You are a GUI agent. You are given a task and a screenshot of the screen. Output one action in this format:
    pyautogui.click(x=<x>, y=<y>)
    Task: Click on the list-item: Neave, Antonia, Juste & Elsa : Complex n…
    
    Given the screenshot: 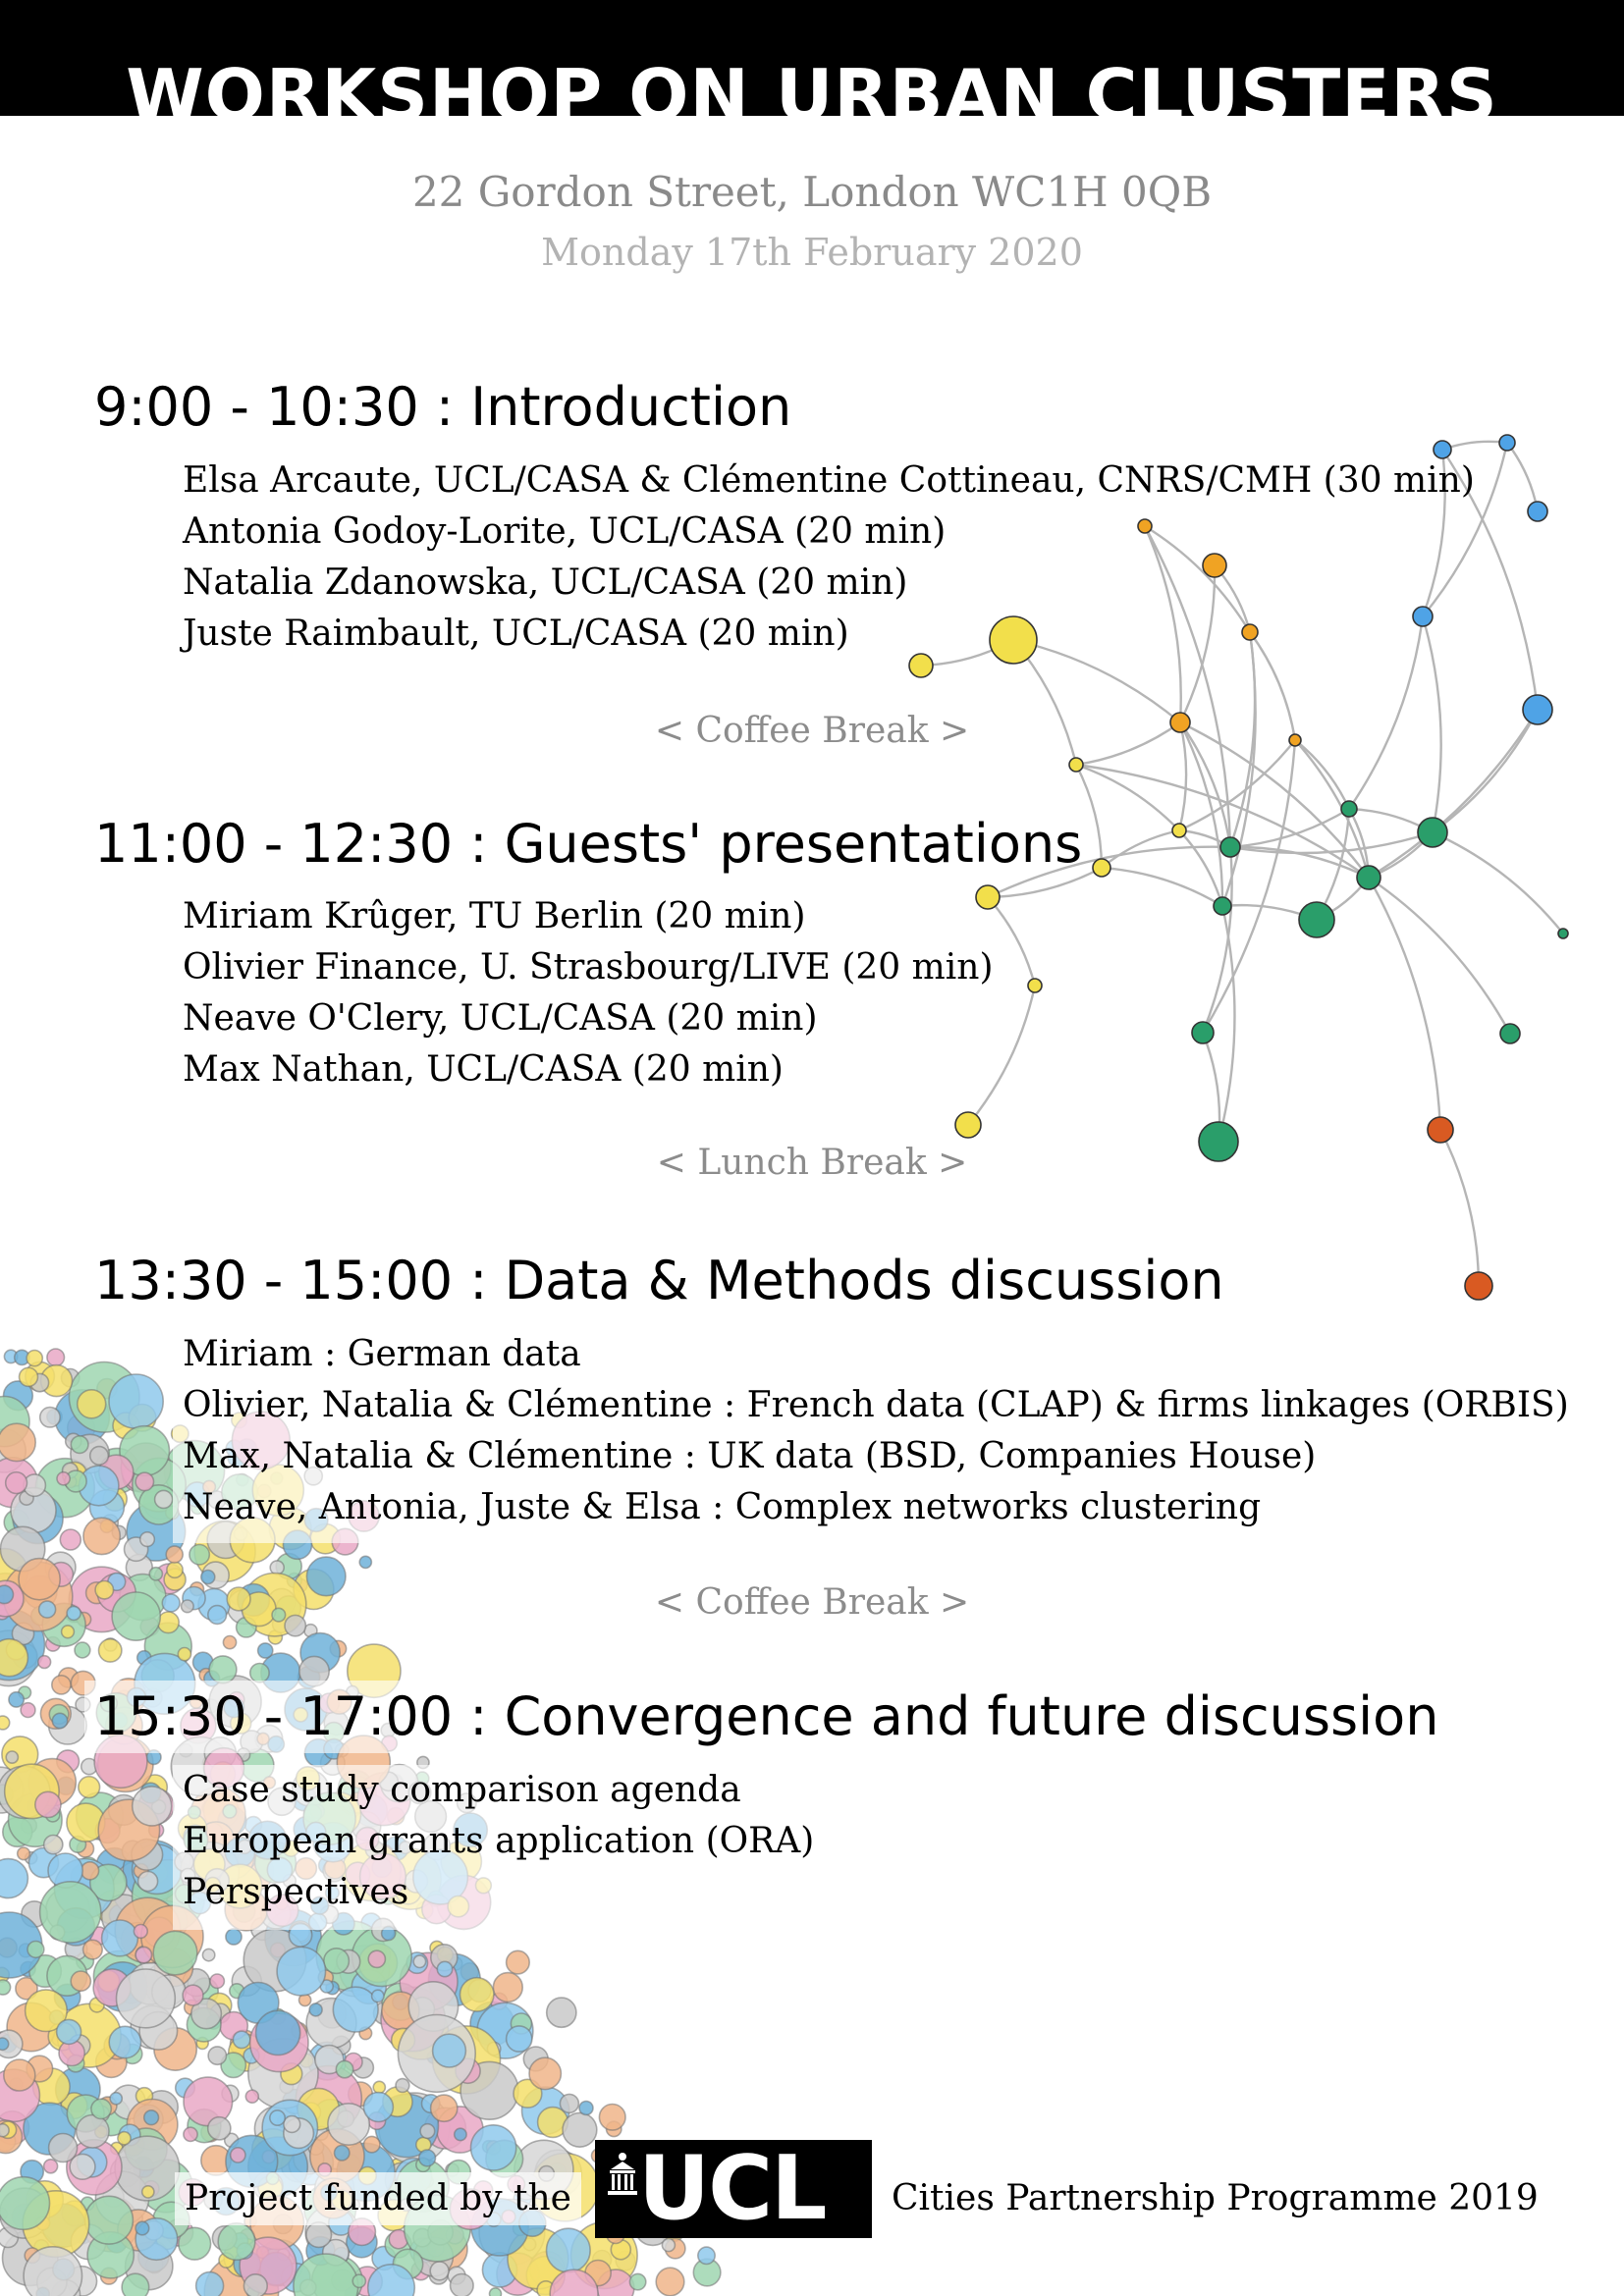 What is the action you would take?
    pyautogui.click(x=722, y=1507)
    